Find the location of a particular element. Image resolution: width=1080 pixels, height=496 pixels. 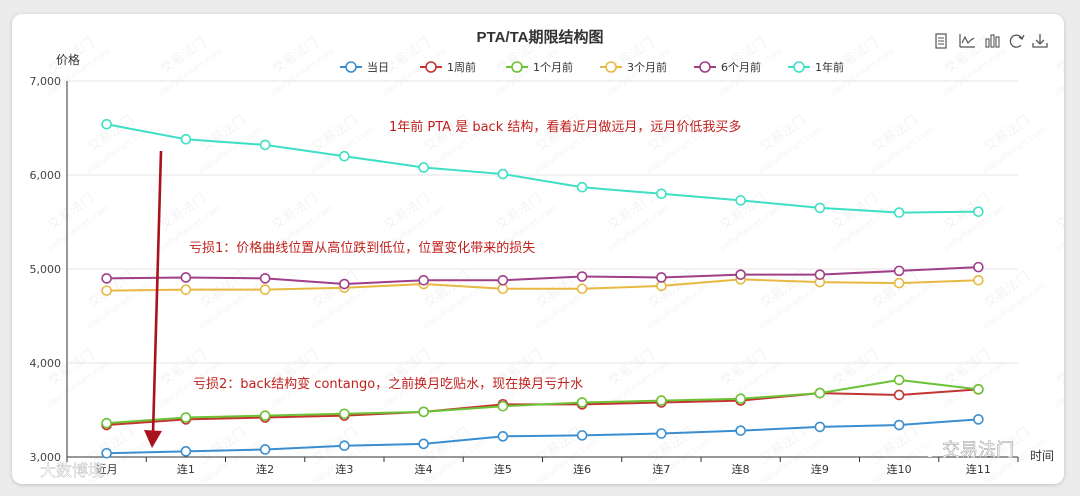

download-icon is located at coordinates (1040, 41).